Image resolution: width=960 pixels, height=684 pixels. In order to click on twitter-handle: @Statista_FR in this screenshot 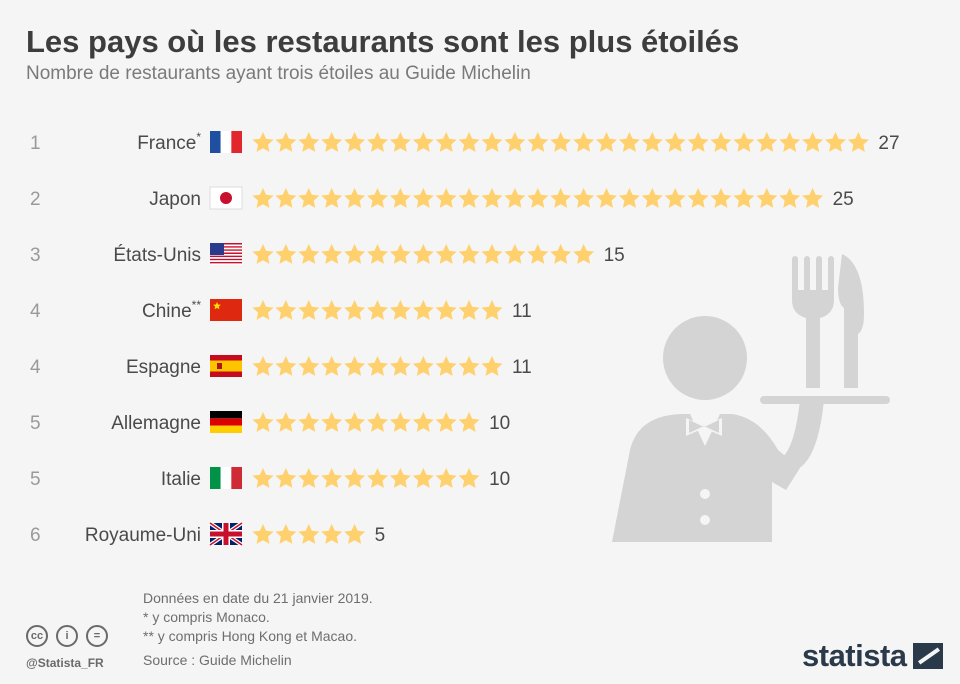, I will do `click(65, 663)`.